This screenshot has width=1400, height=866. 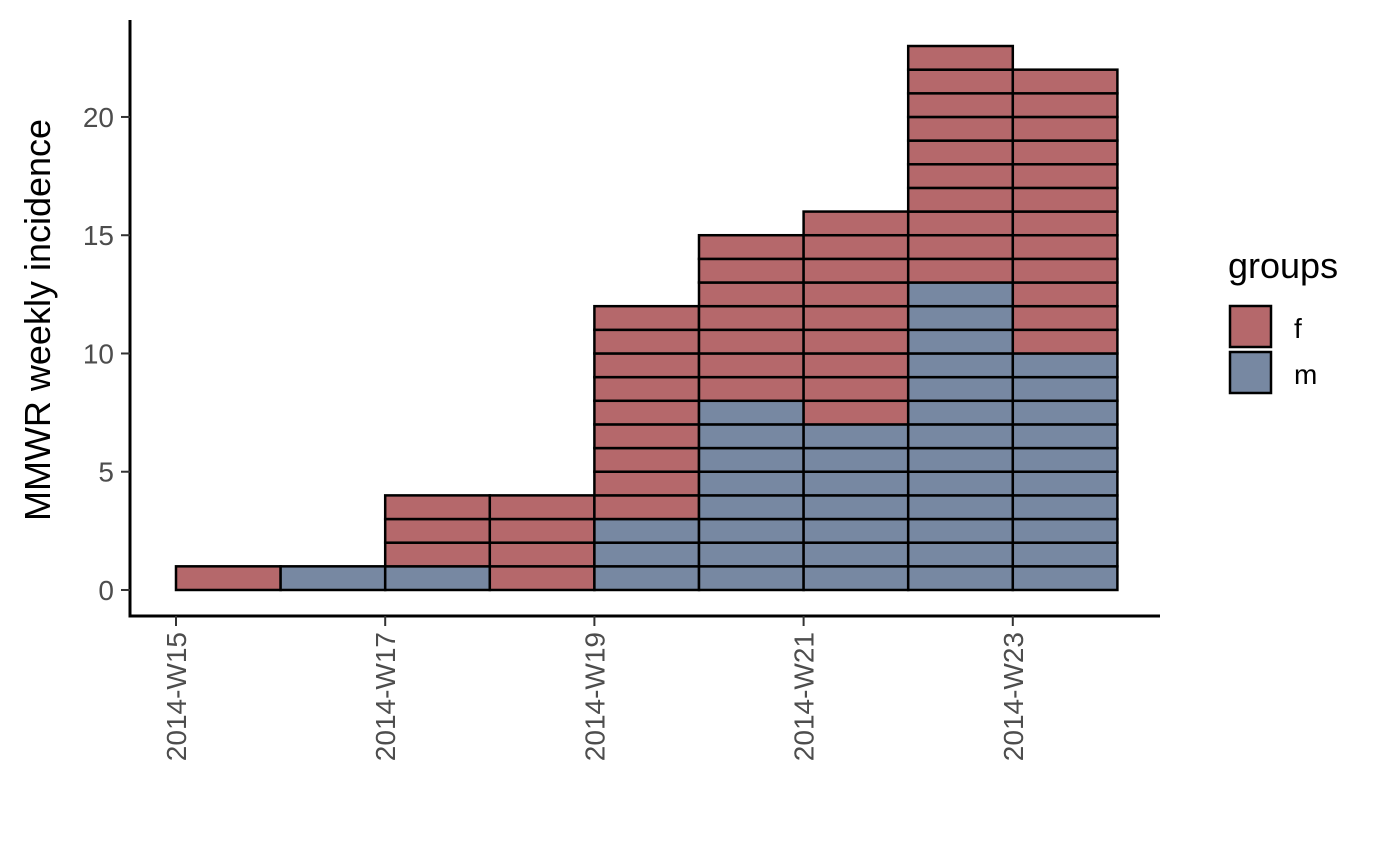 I want to click on legend: groups fm, so click(x=1283, y=320).